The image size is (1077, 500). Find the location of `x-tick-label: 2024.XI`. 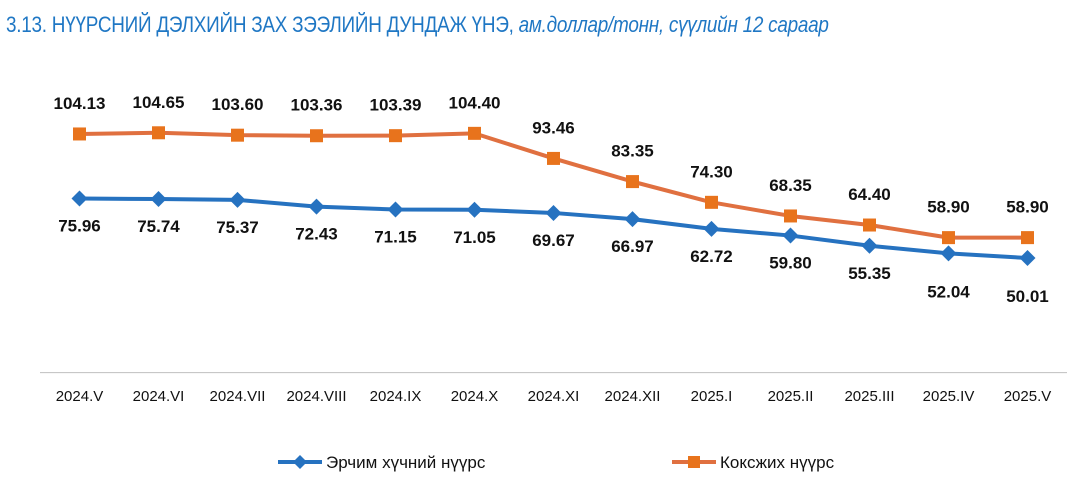

x-tick-label: 2024.XI is located at coordinates (554, 396).